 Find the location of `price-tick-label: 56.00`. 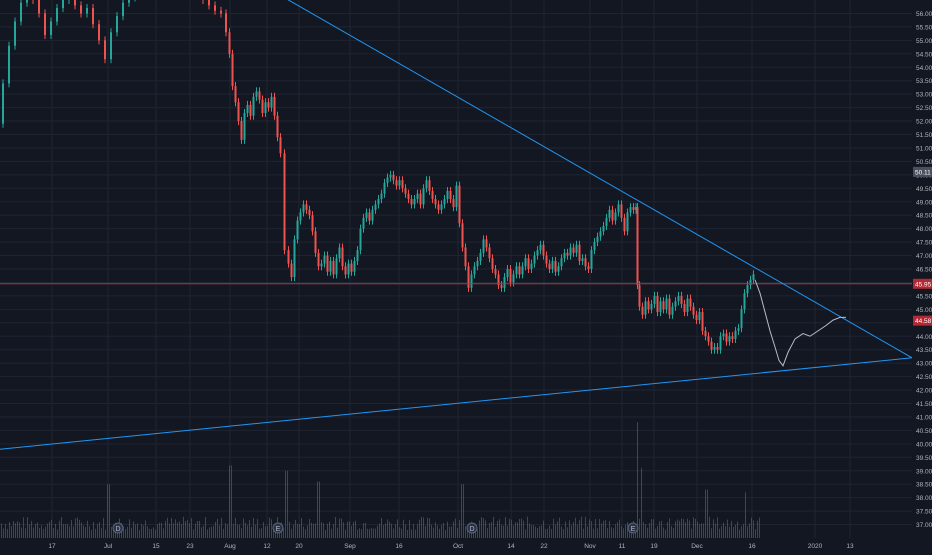

price-tick-label: 56.00 is located at coordinates (924, 14).